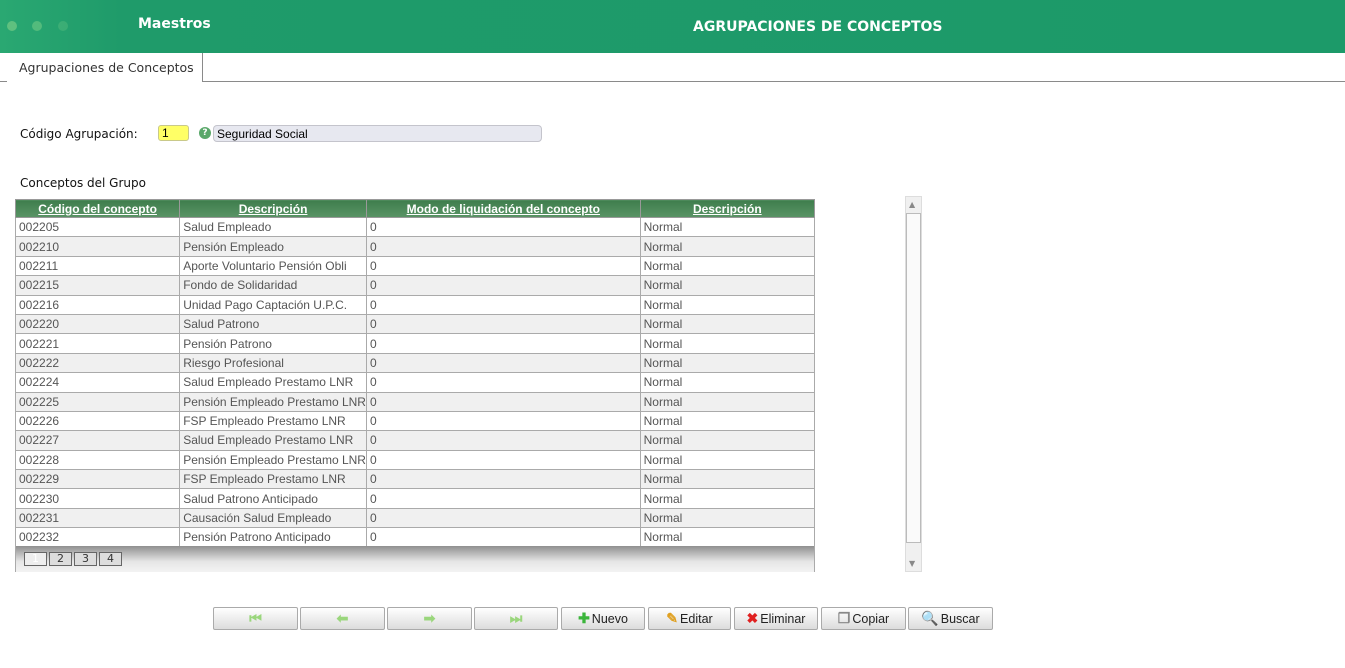  I want to click on buscar-button: 🔍 Buscar, so click(950, 618).